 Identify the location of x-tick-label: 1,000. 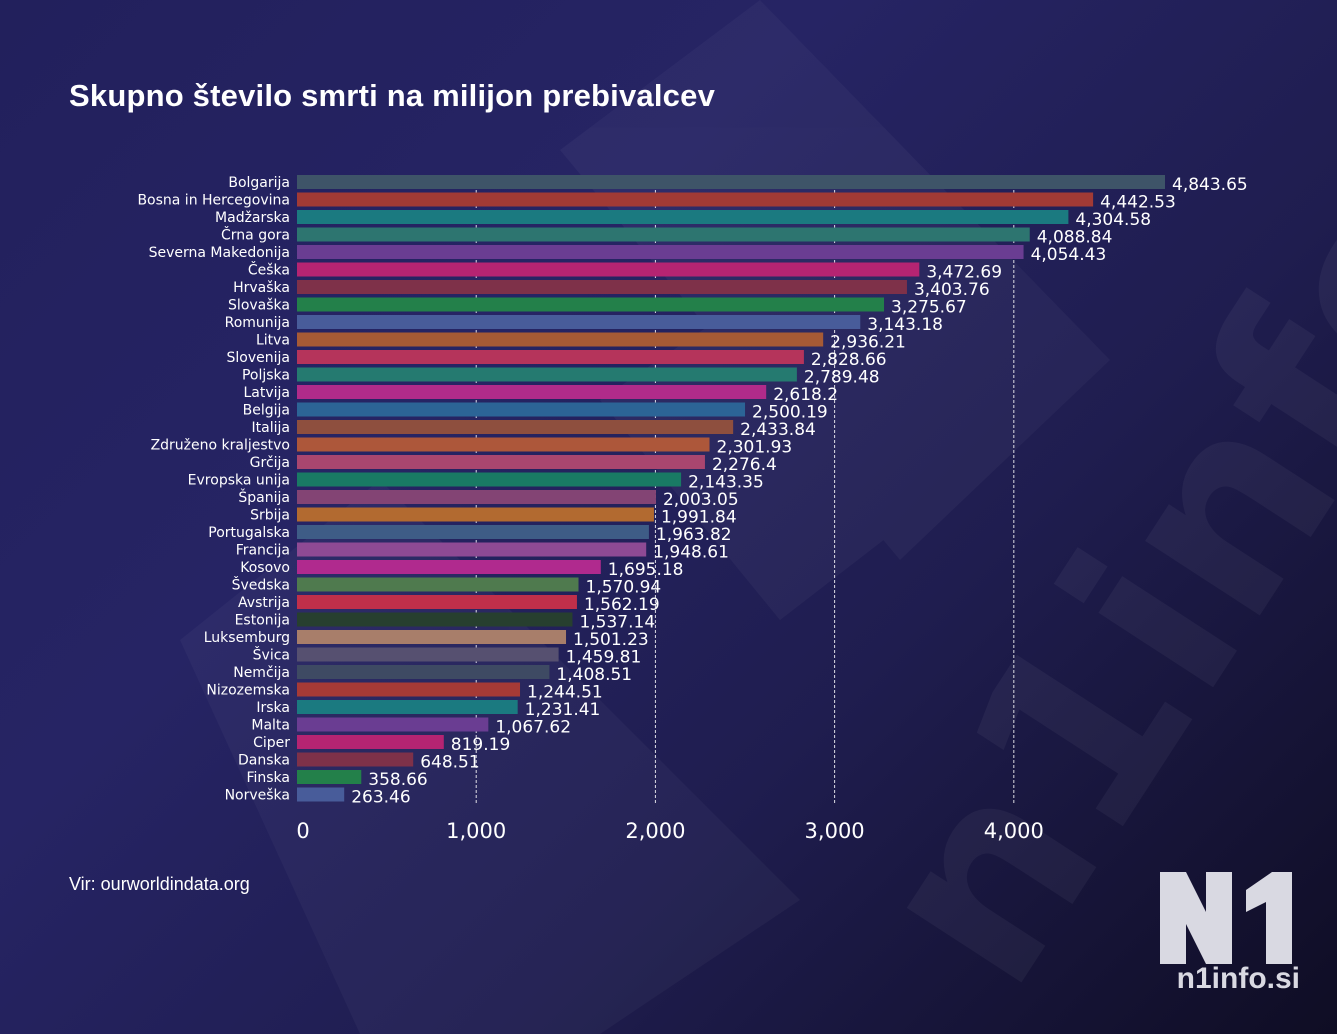
(476, 831).